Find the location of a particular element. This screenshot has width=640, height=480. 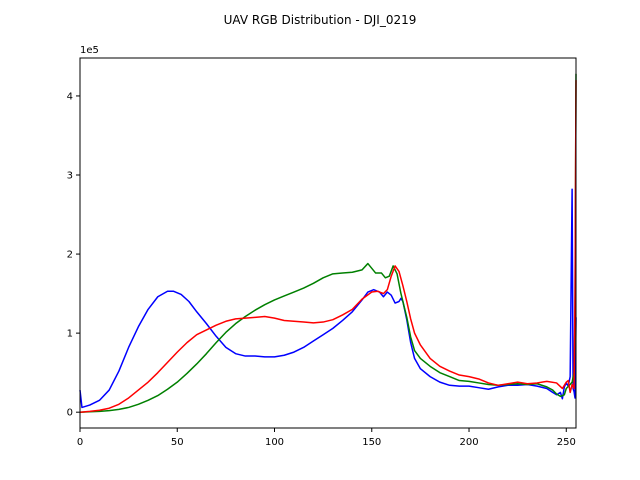

y-tick-label: 0 is located at coordinates (70, 413).